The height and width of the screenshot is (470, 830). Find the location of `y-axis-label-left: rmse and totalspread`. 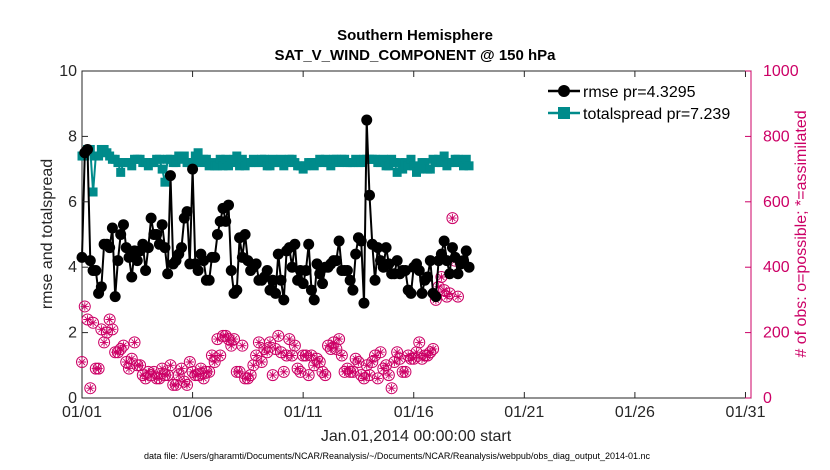

y-axis-label-left: rmse and totalspread is located at coordinates (47, 234).